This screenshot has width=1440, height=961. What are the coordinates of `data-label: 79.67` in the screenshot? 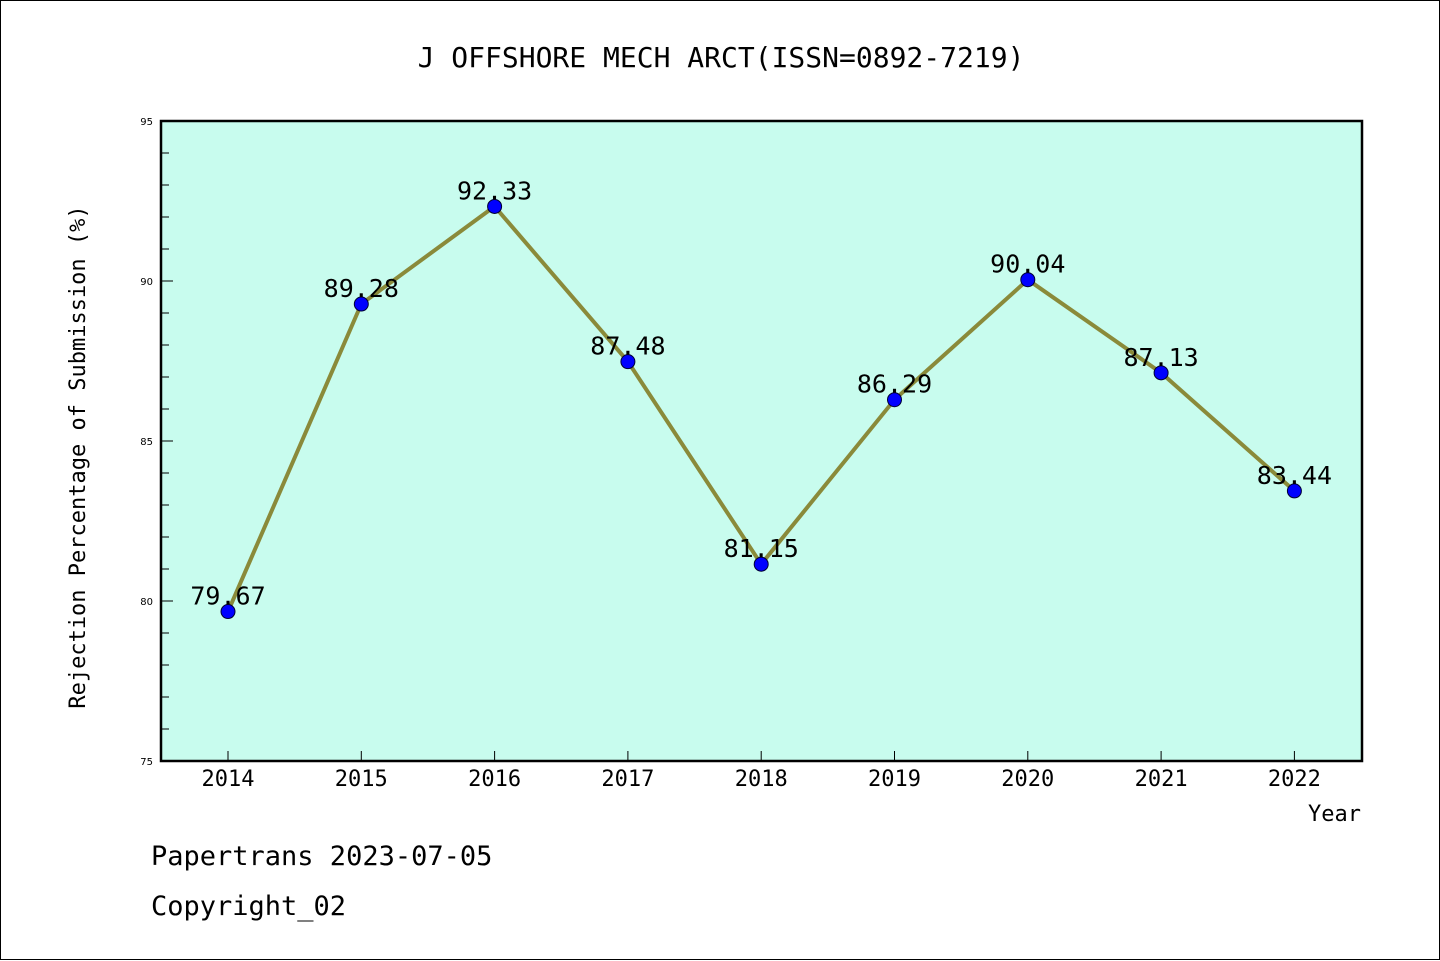 It's located at (227, 596).